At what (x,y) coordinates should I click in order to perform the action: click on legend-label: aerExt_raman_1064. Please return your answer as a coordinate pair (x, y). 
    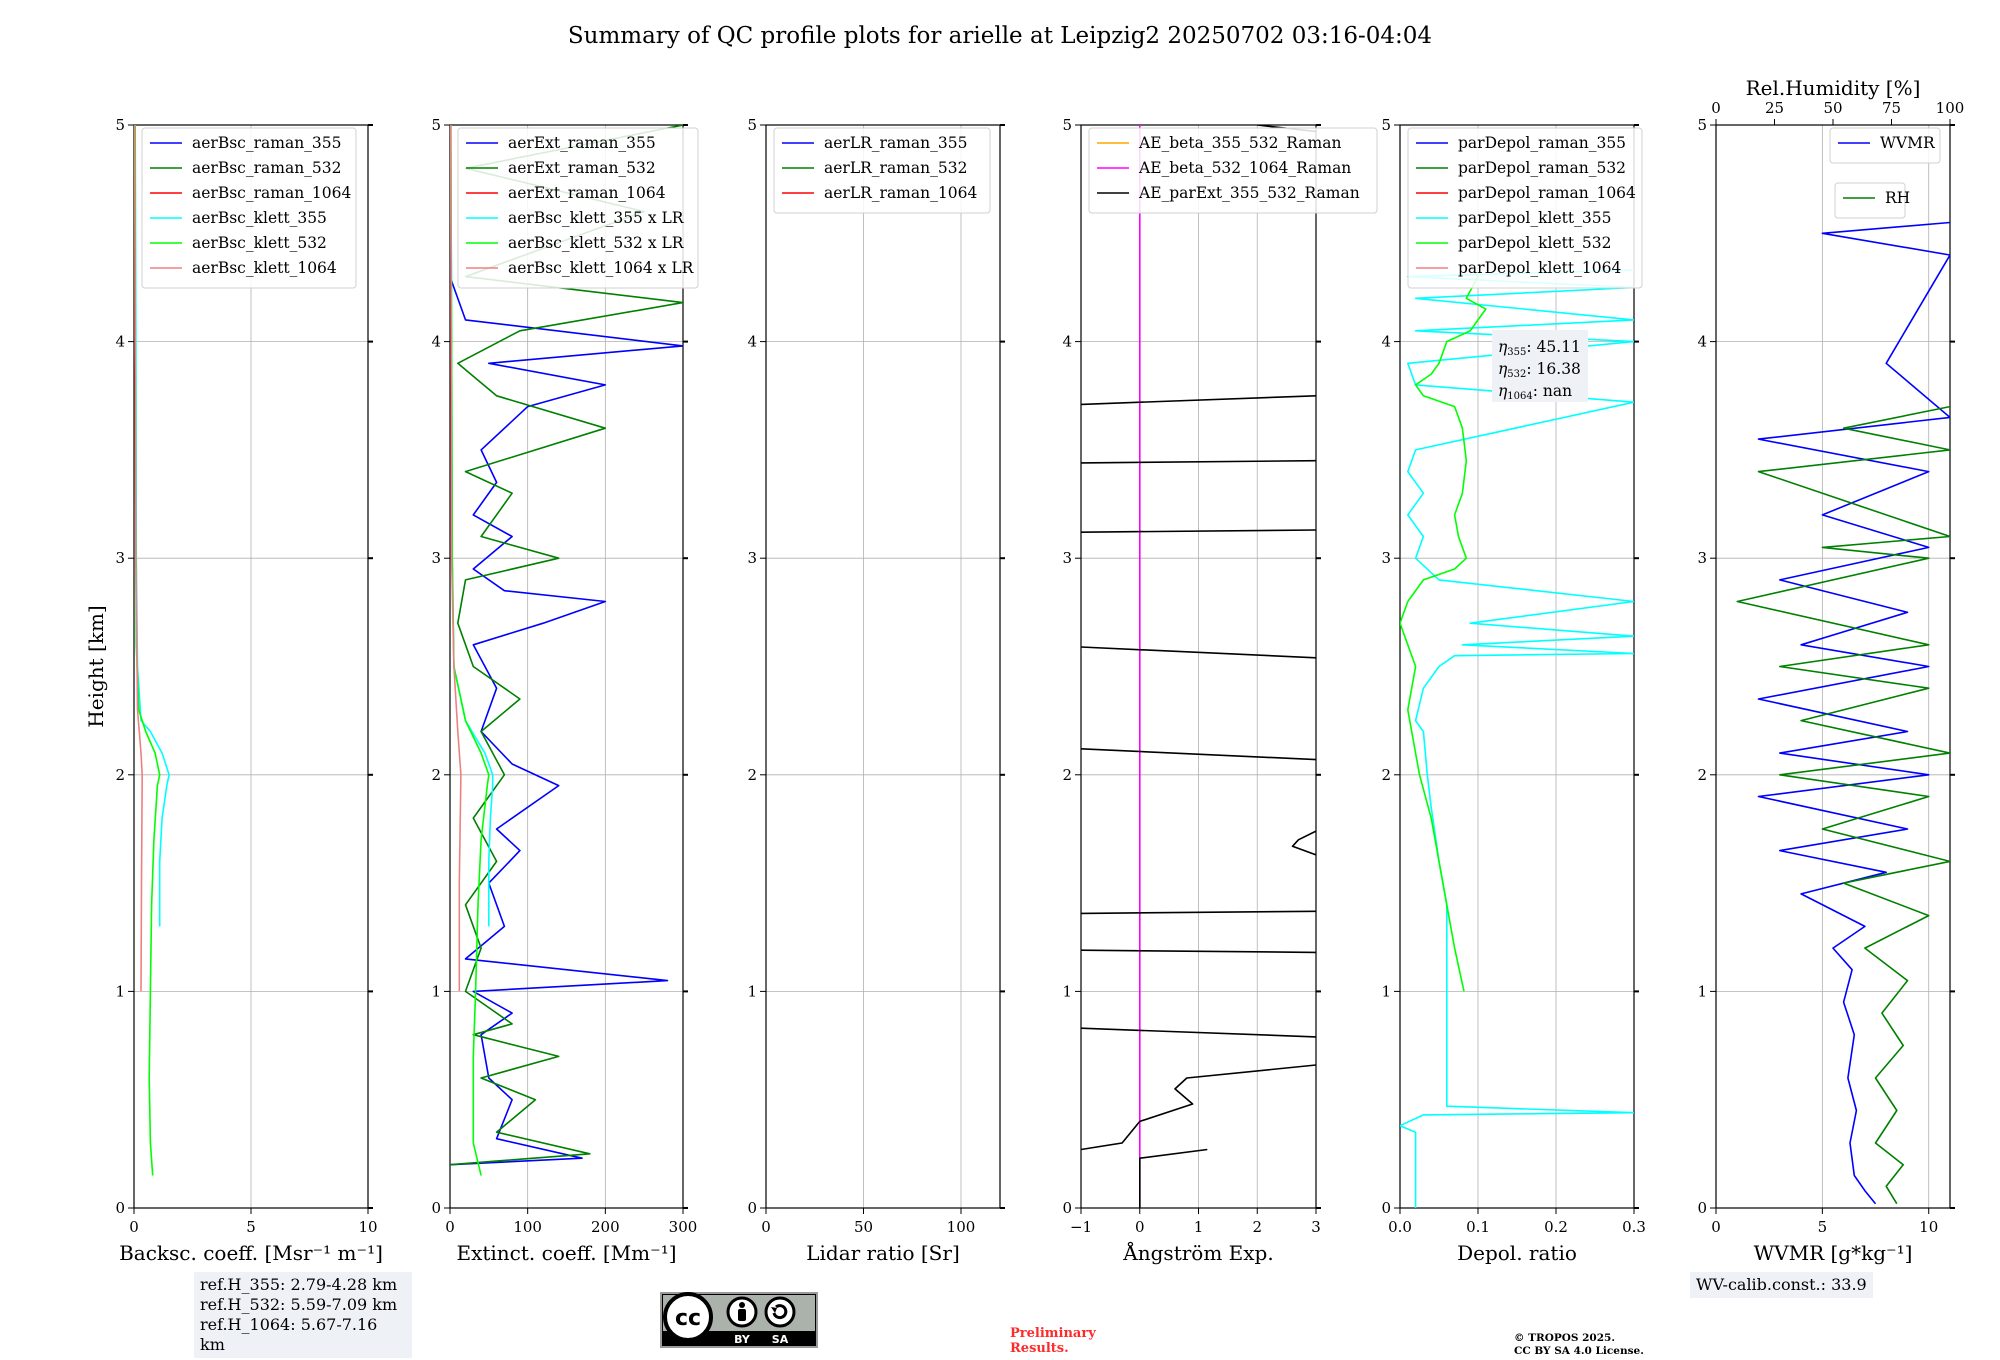
    Looking at the image, I should click on (587, 193).